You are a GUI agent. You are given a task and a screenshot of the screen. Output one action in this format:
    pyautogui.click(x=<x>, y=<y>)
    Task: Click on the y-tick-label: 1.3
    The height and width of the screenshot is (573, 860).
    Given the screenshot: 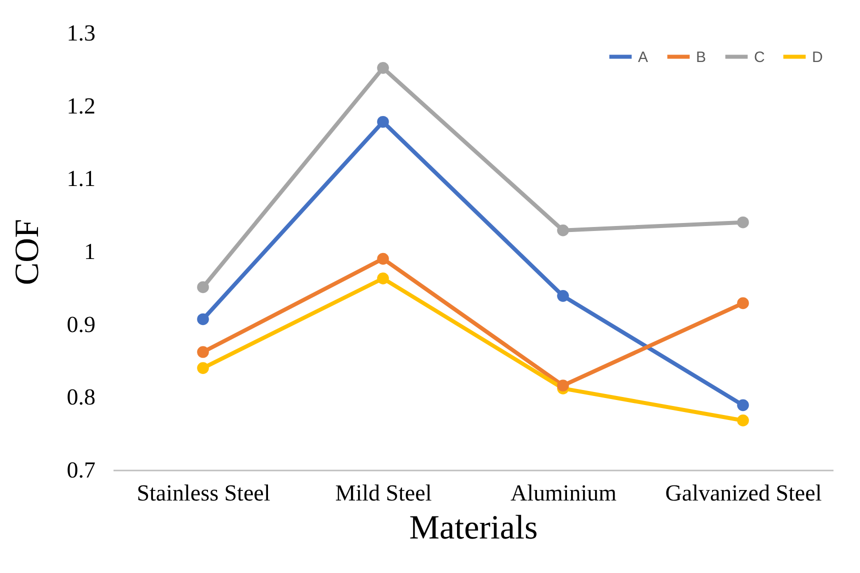 What is the action you would take?
    pyautogui.click(x=81, y=33)
    